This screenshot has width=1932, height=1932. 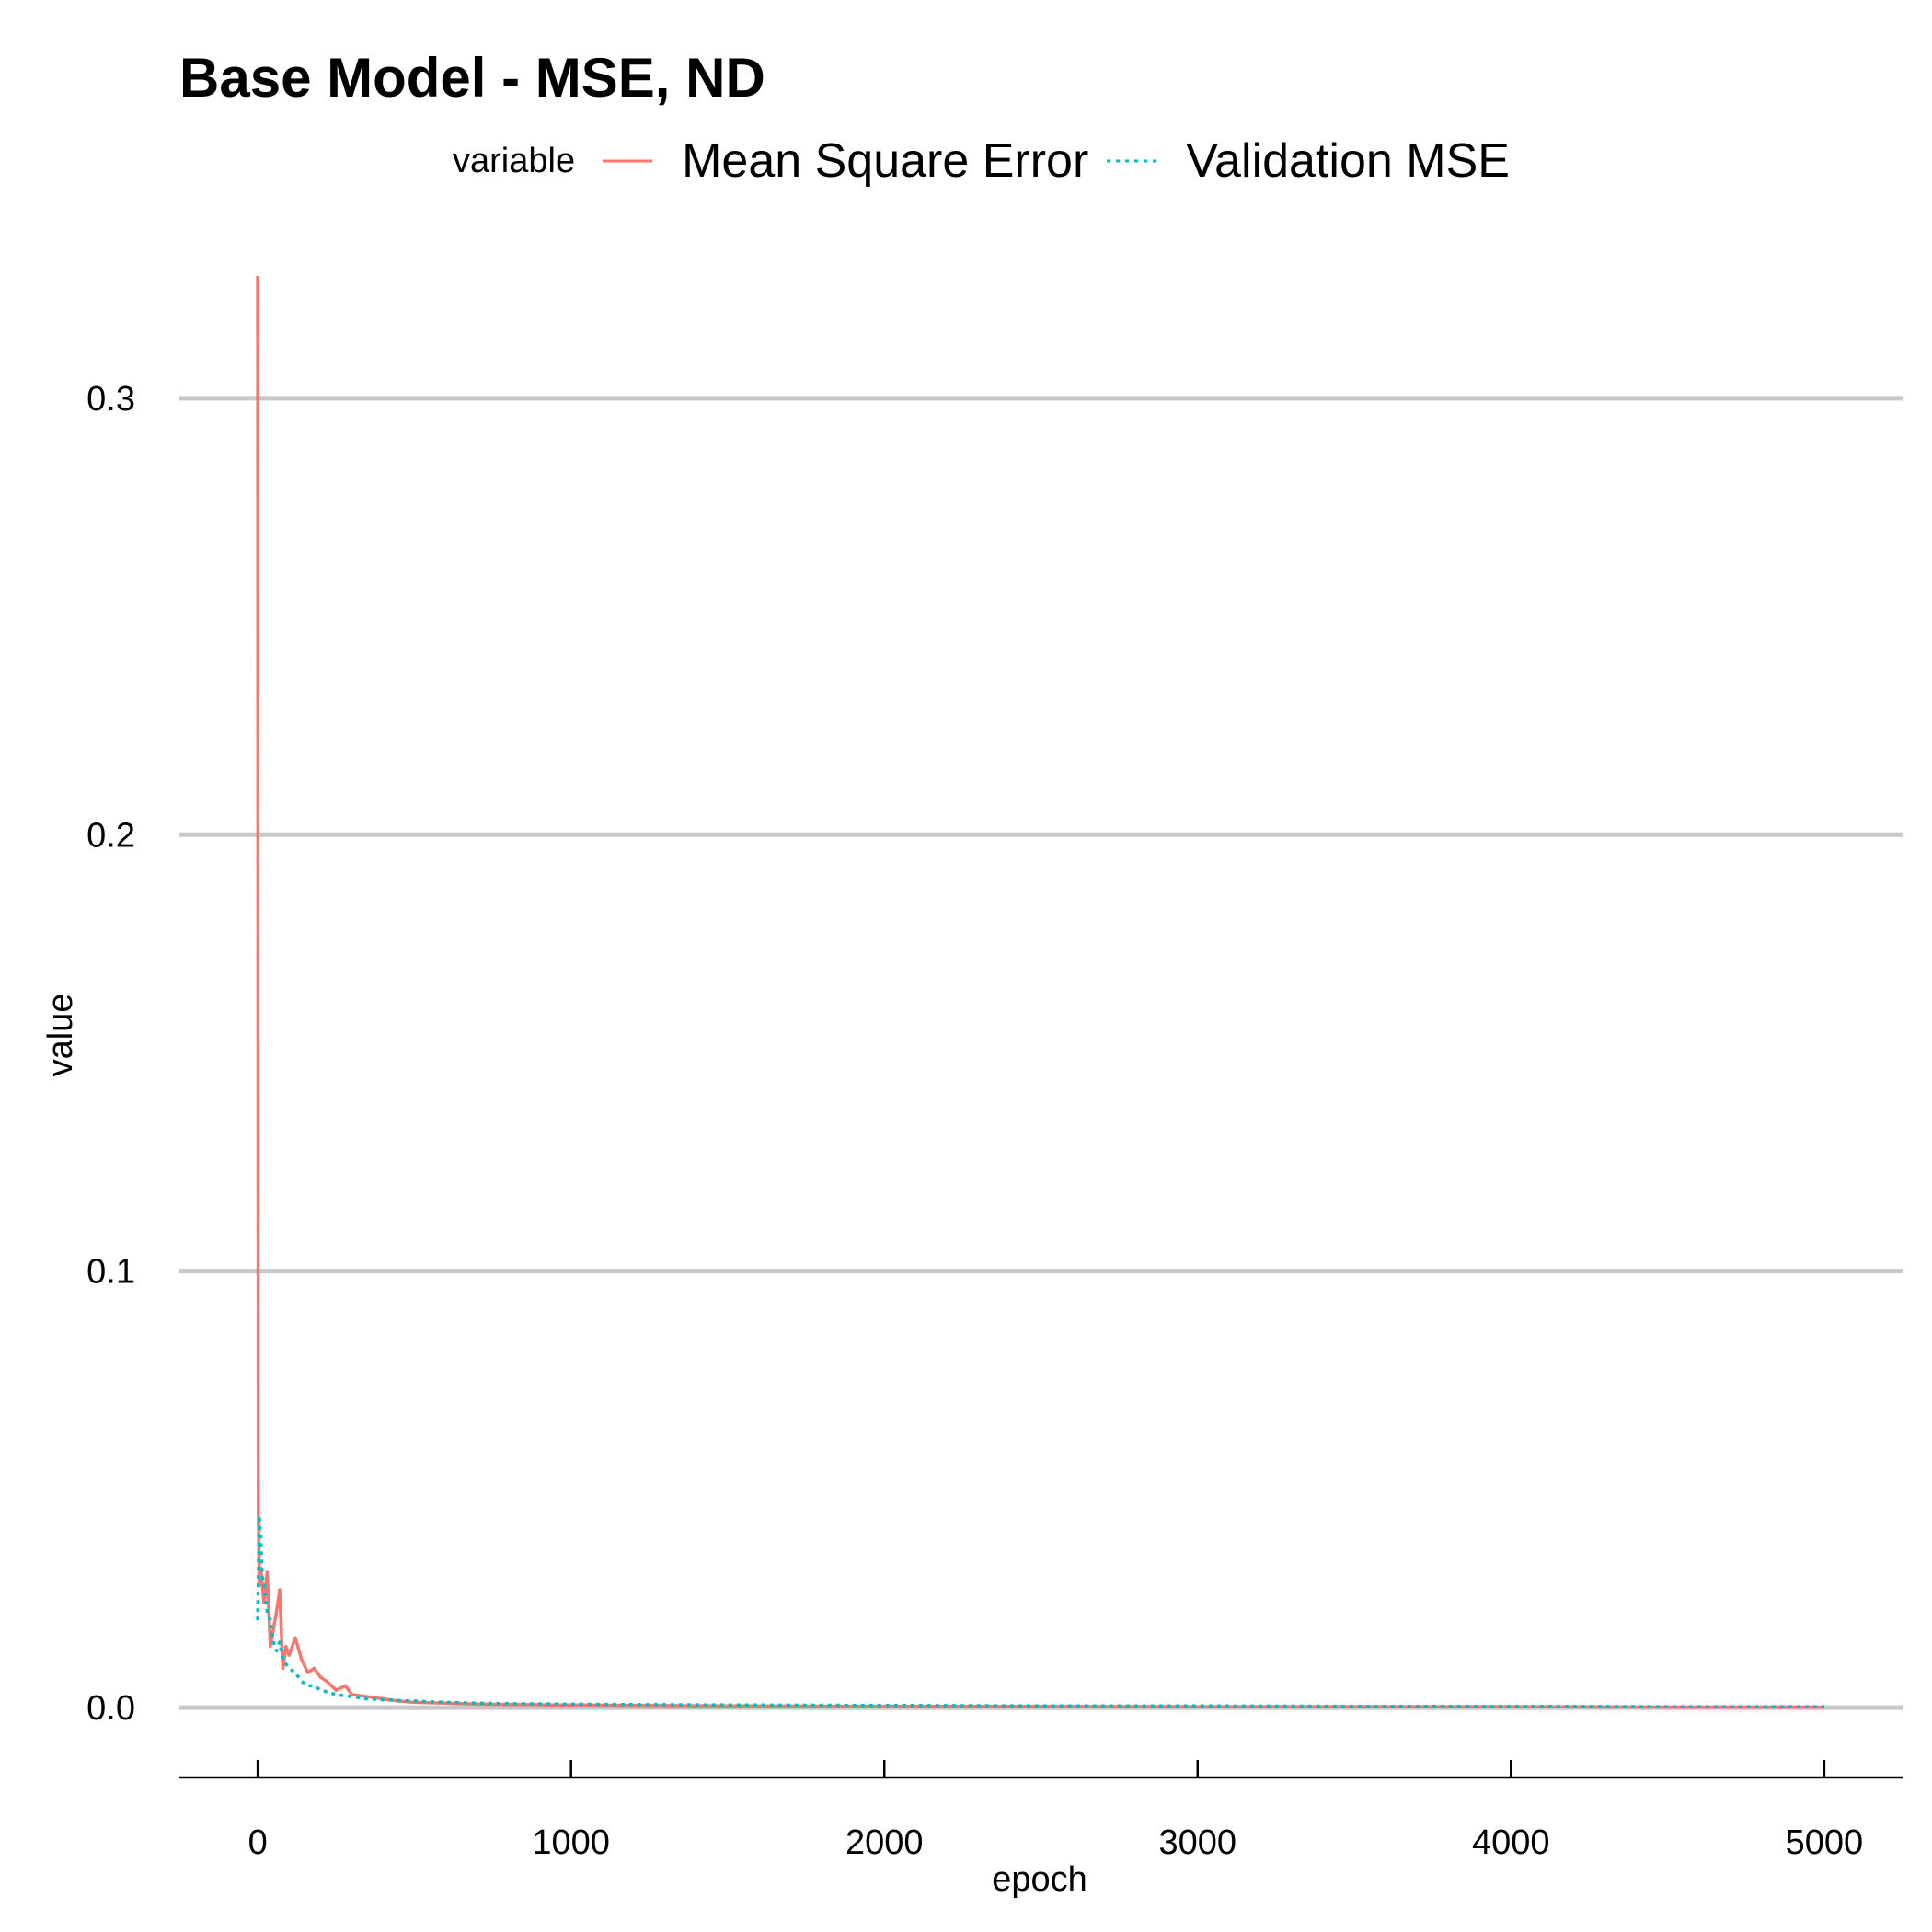 What do you see at coordinates (1348, 161) in the screenshot?
I see `legend-label-validation: Validation MSE` at bounding box center [1348, 161].